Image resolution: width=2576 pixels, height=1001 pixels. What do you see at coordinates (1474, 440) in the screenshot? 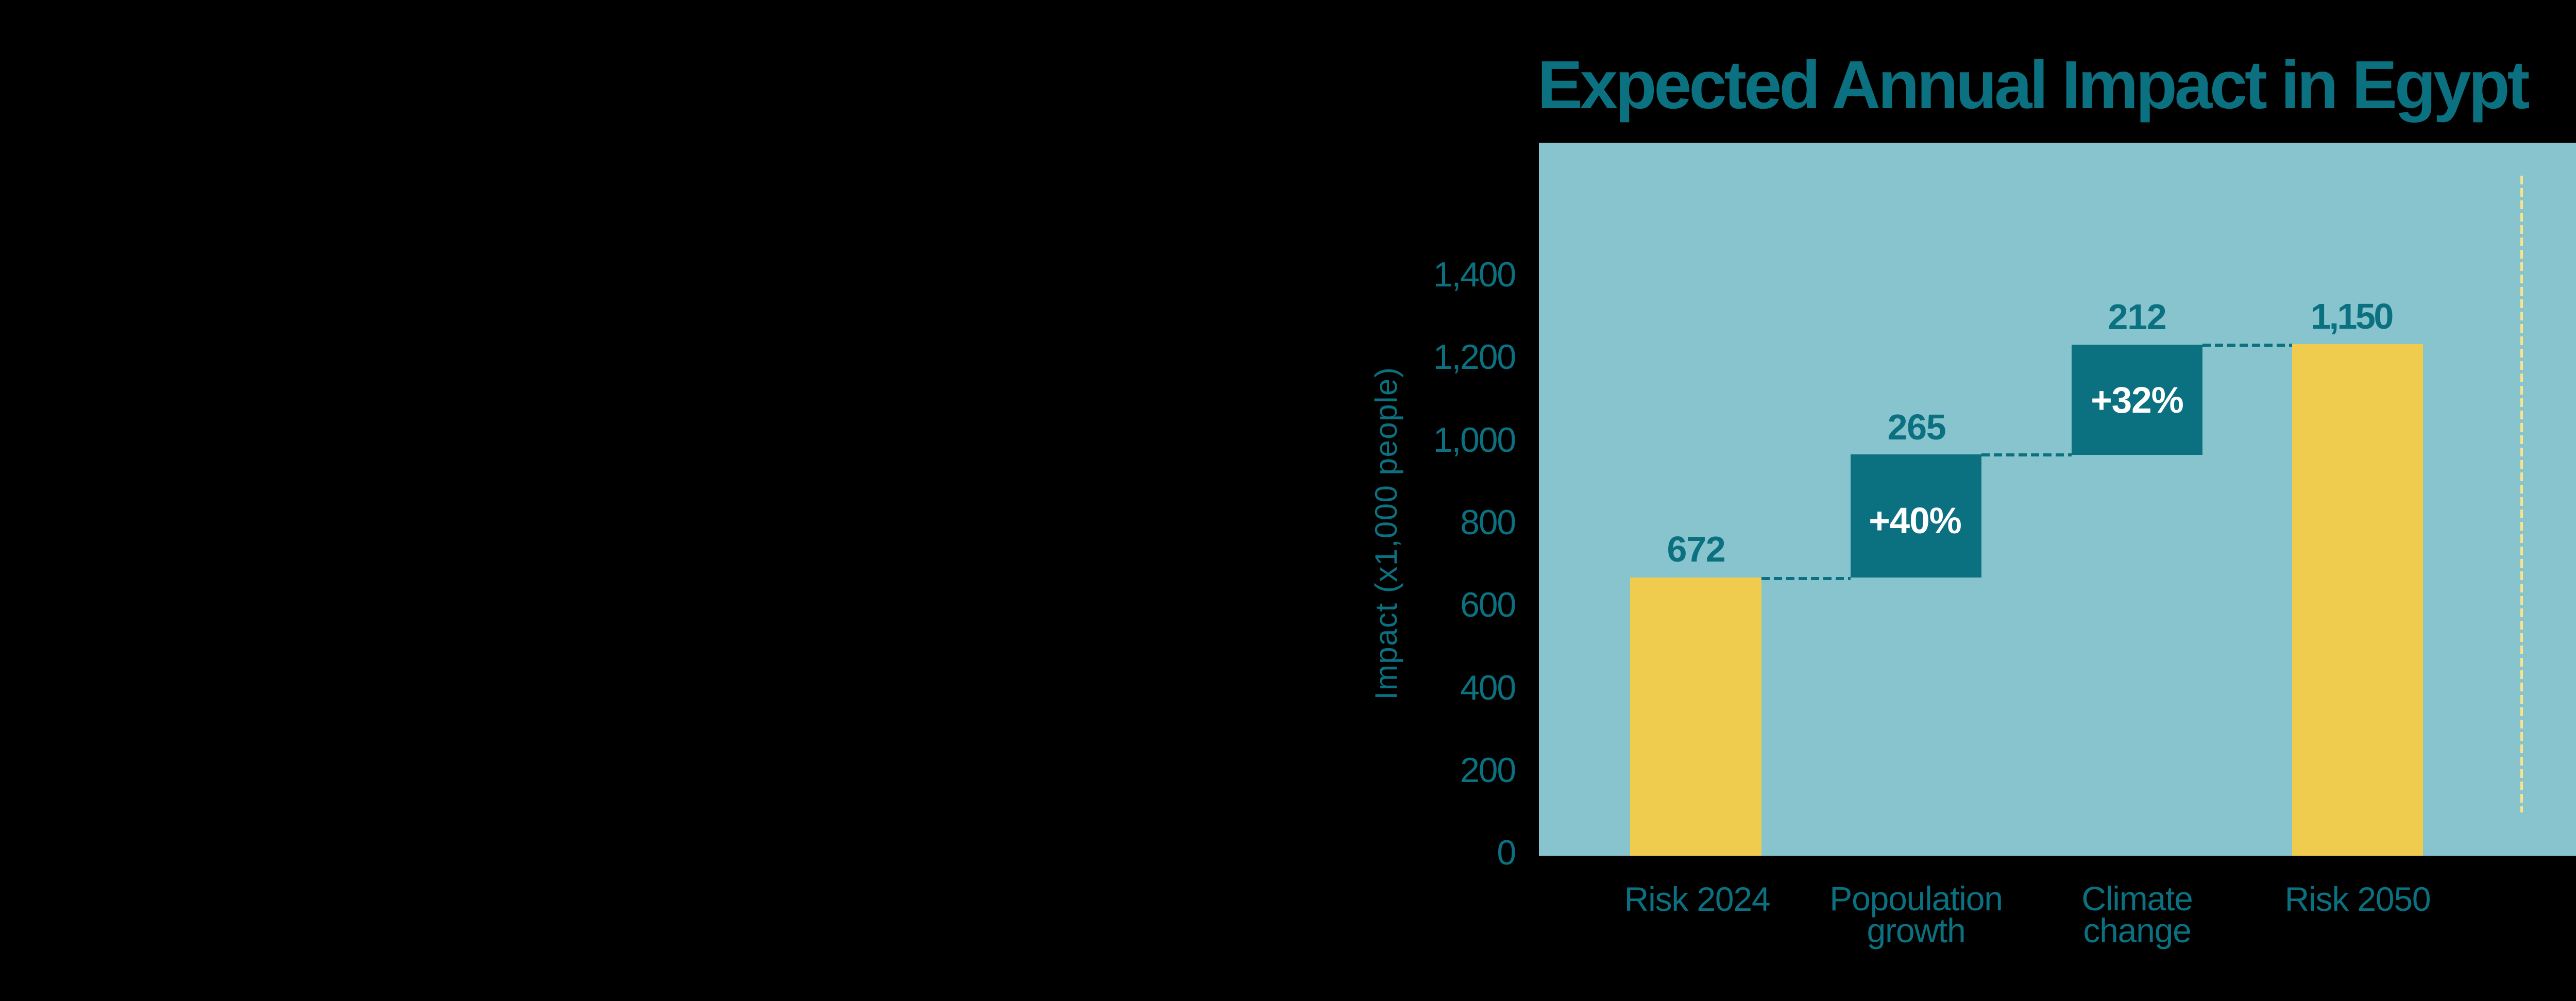
I see `svg-text: 1,000` at bounding box center [1474, 440].